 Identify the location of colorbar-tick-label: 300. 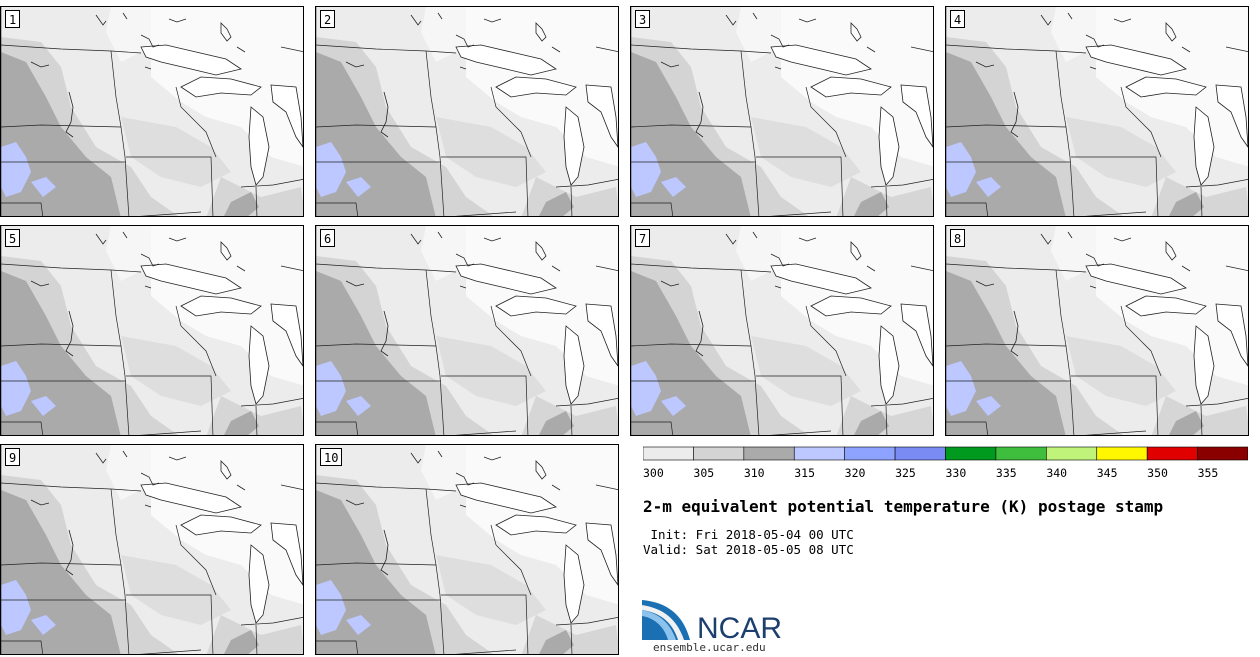
(653, 473).